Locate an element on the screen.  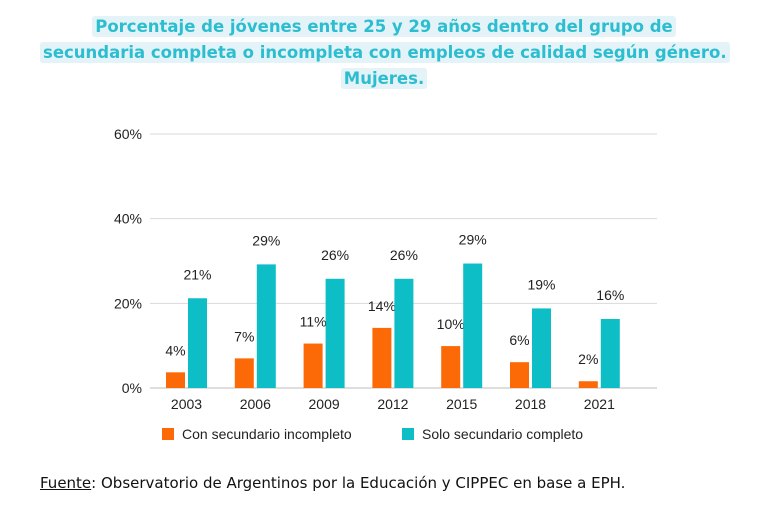
data-label: 16% is located at coordinates (610, 295).